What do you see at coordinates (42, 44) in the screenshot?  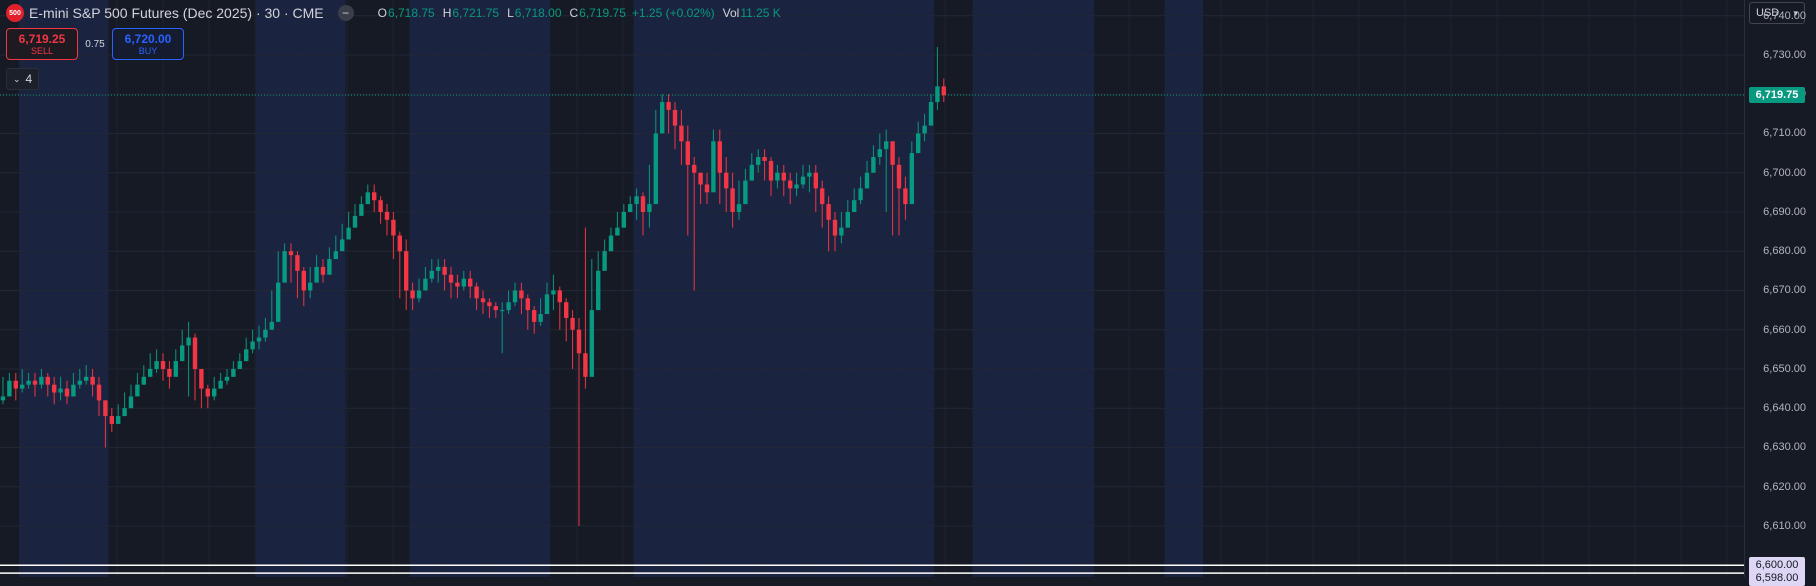 I see `sell-button: 6,719.25 SELL` at bounding box center [42, 44].